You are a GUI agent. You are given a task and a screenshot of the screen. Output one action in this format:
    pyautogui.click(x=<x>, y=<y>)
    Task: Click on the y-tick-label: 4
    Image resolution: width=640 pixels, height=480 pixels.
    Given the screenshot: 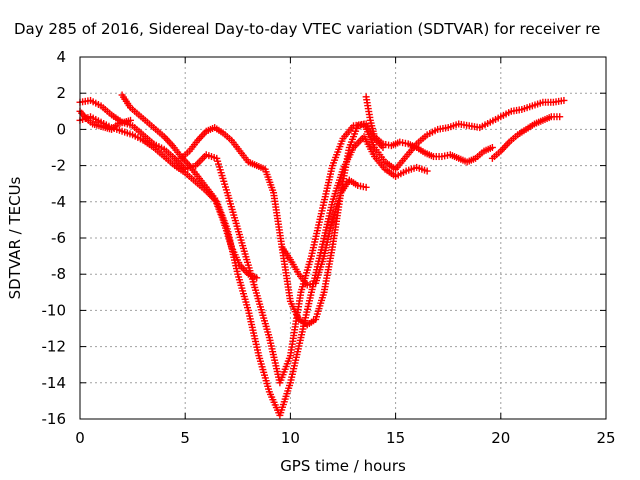 What is the action you would take?
    pyautogui.click(x=61, y=57)
    